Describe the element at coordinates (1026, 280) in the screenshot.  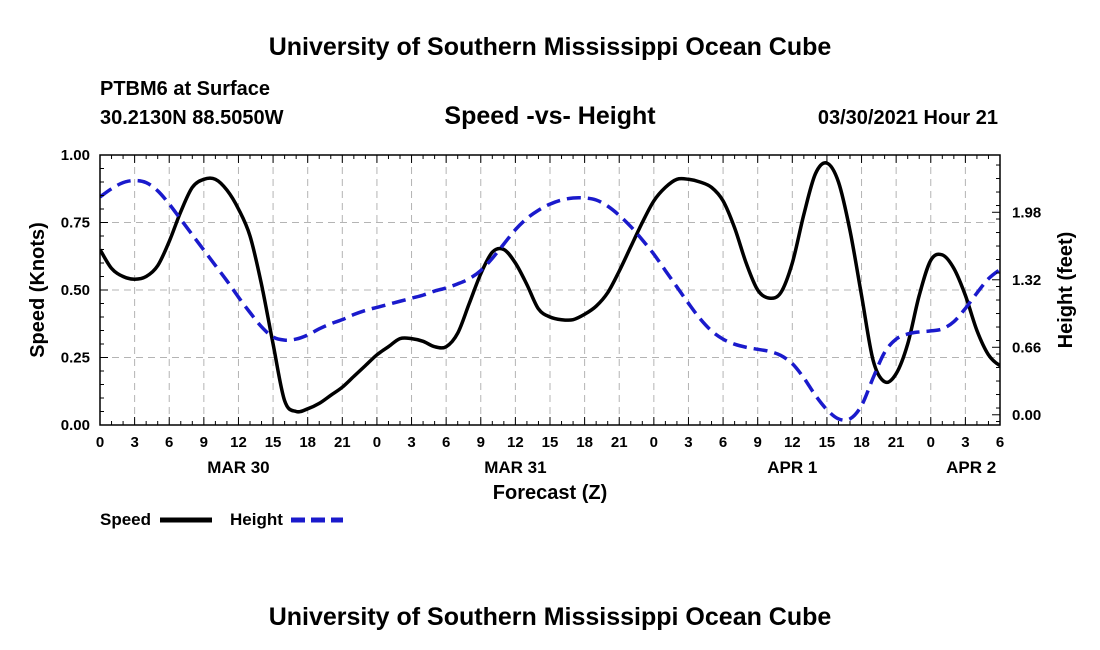
I see `y2-tick-label: 1.32` at that location.